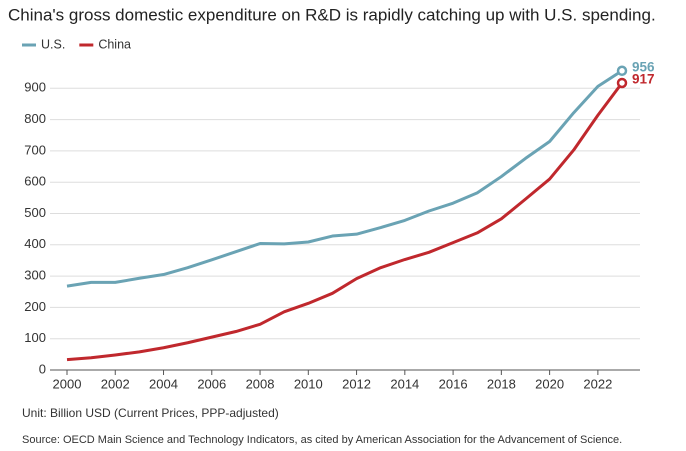 Image resolution: width=686 pixels, height=451 pixels. Describe the element at coordinates (501, 383) in the screenshot. I see `x-tick-label: 2018` at that location.